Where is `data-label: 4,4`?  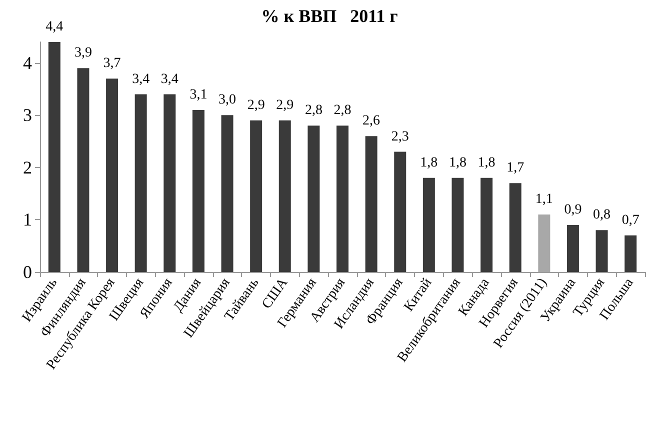 data-label: 4,4 is located at coordinates (55, 27).